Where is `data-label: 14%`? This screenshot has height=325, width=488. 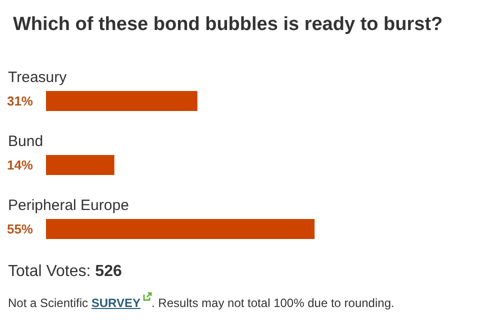
data-label: 14% is located at coordinates (20, 165).